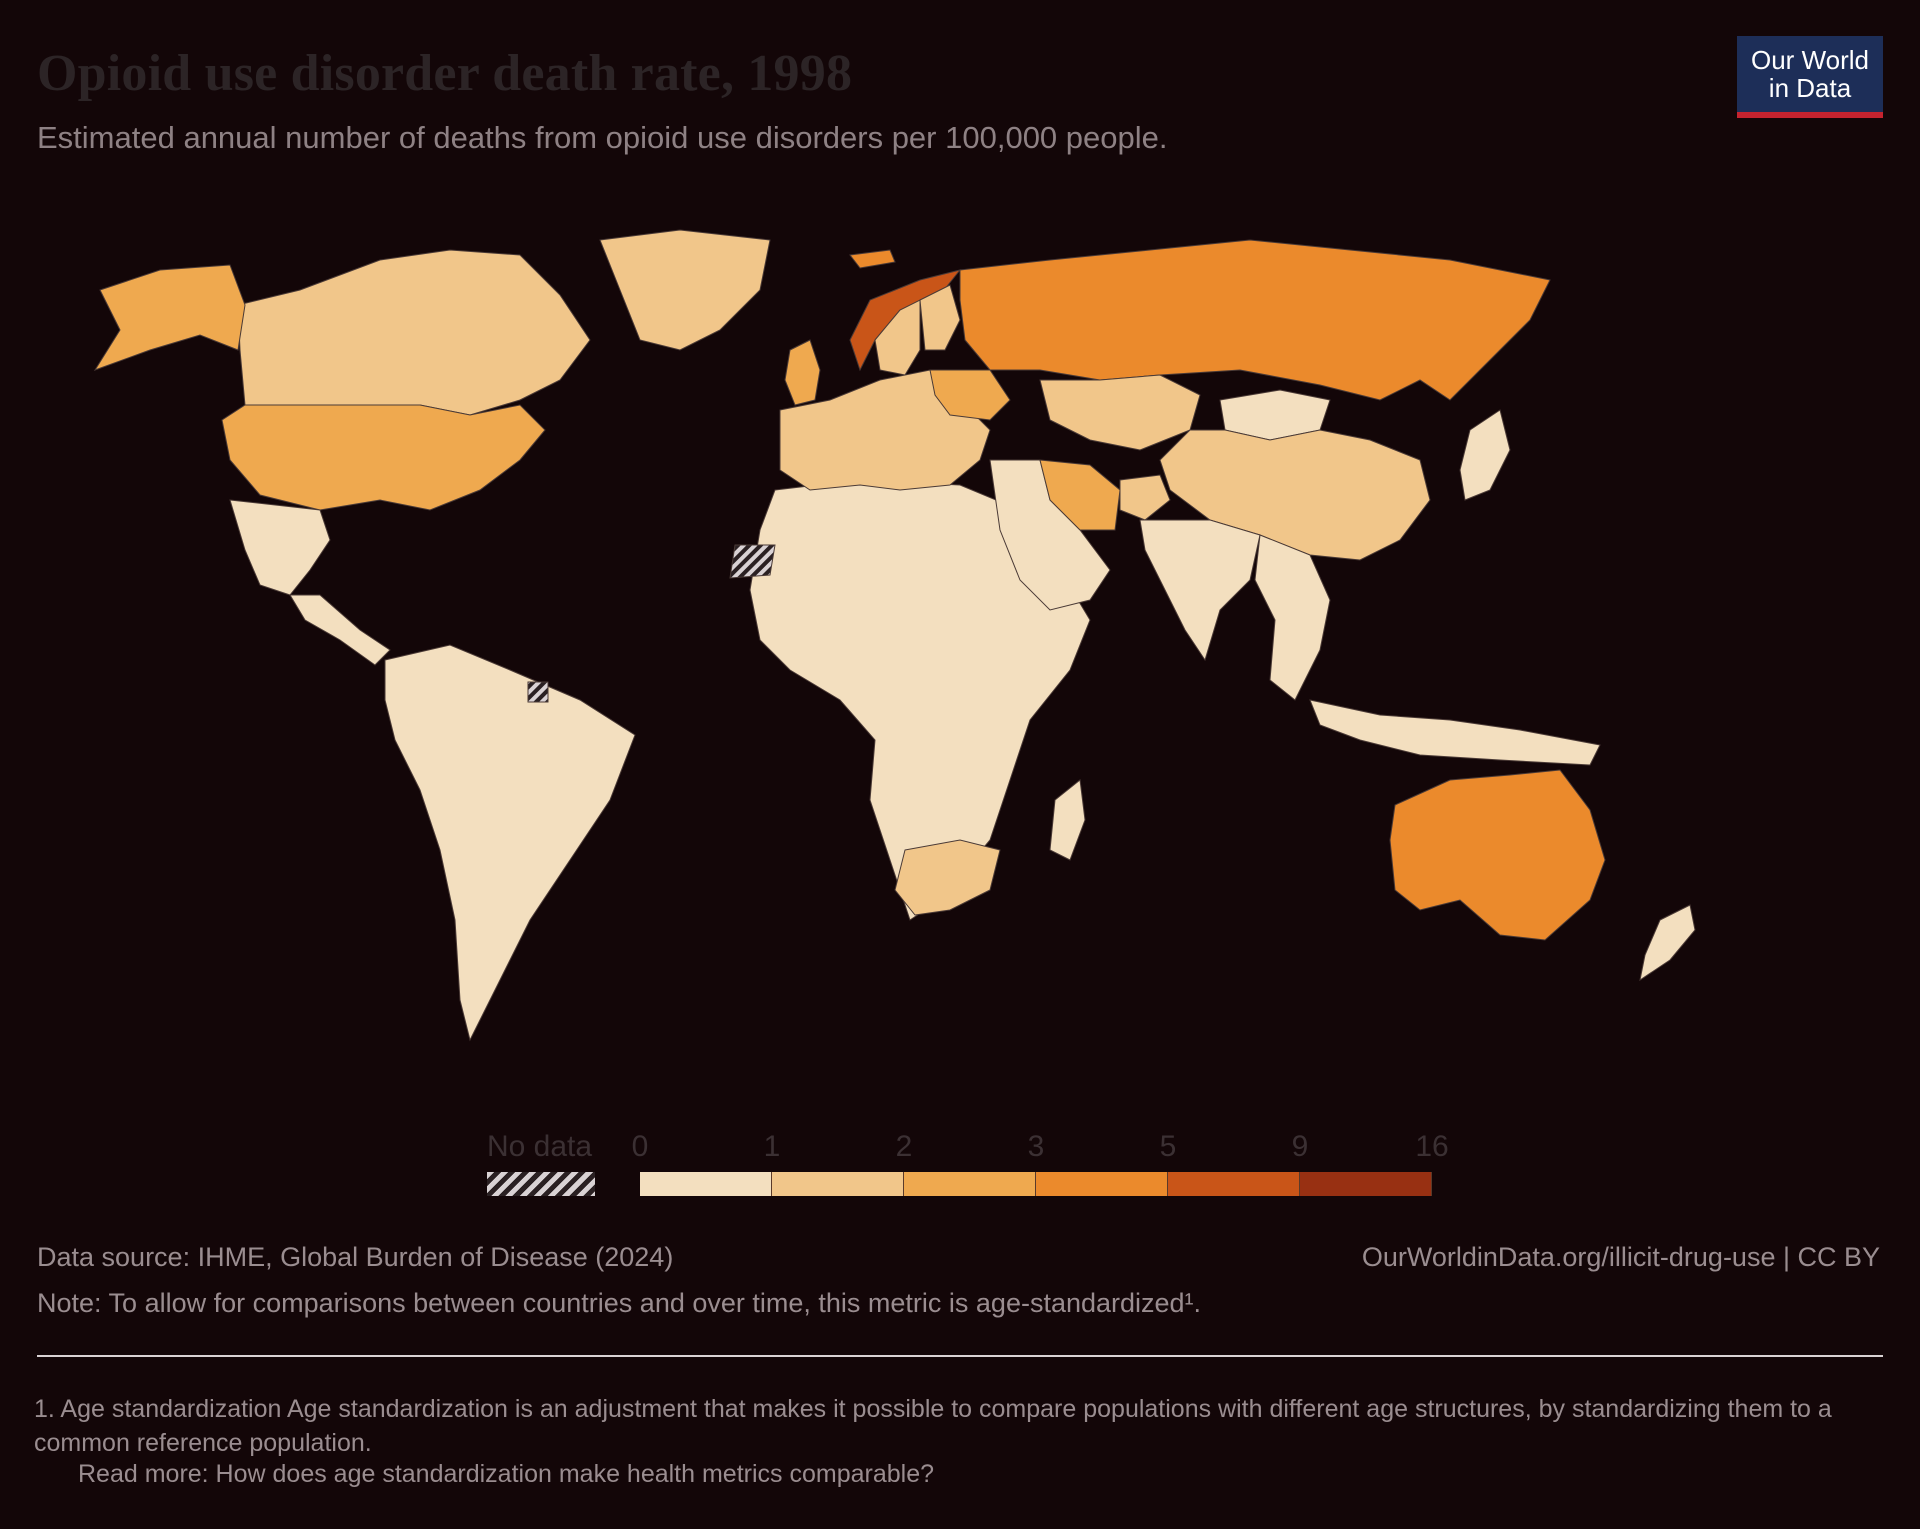  What do you see at coordinates (1455, 732) in the screenshot?
I see `region-indonesia` at bounding box center [1455, 732].